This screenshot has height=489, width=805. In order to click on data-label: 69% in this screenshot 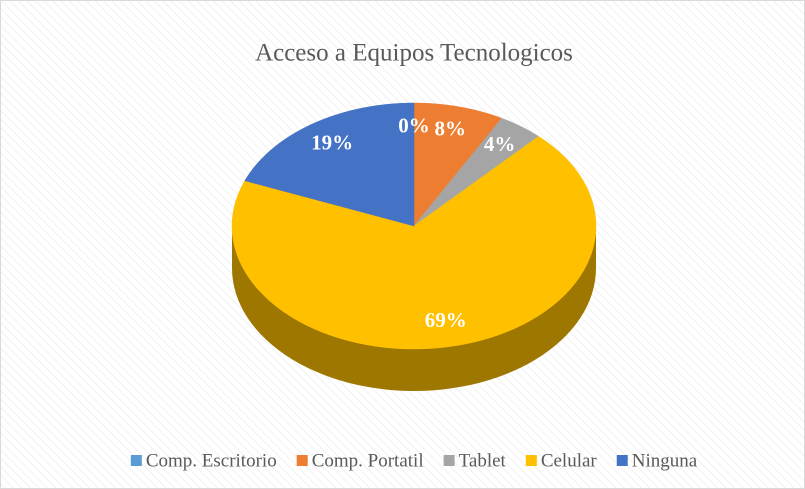, I will do `click(446, 320)`.